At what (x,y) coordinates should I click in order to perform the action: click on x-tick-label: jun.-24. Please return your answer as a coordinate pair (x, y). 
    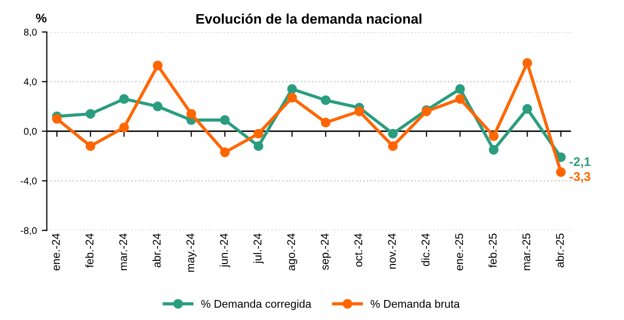
    Looking at the image, I should click on (225, 251).